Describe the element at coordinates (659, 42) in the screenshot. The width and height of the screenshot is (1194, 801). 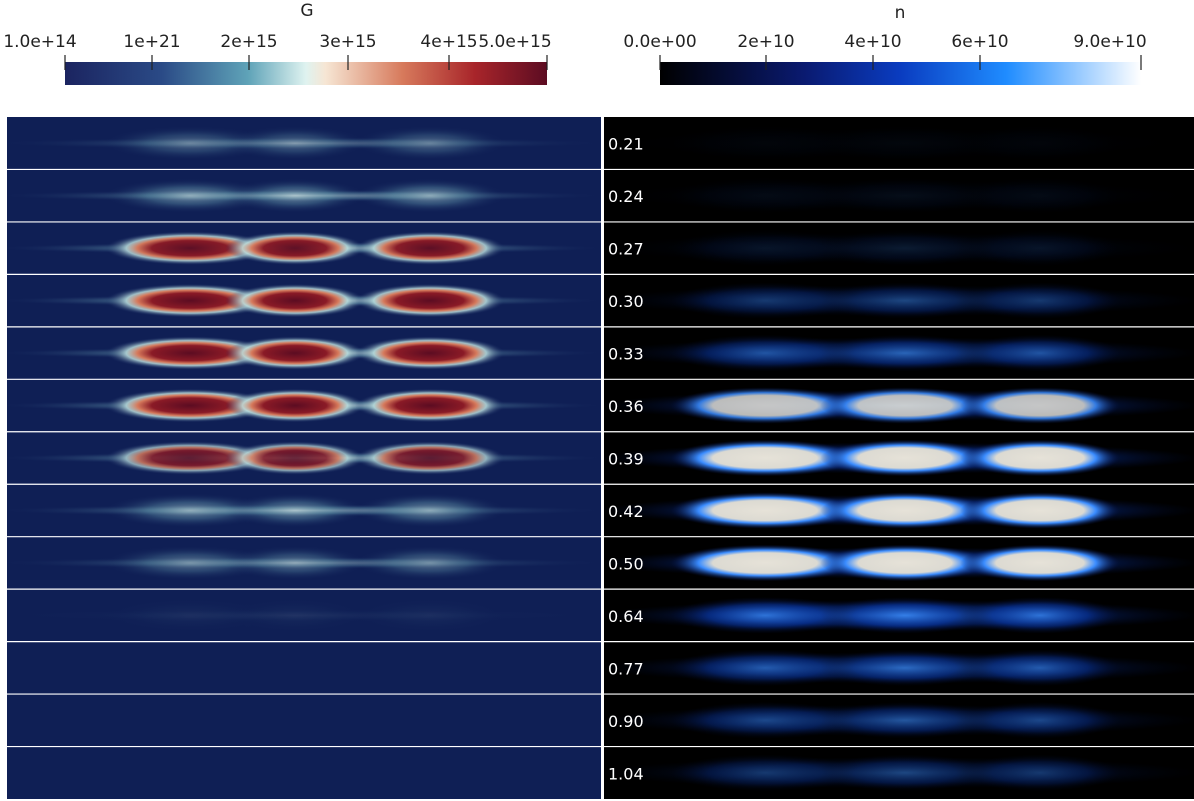
I see `colorbar-tick-label: 0.0e+00` at that location.